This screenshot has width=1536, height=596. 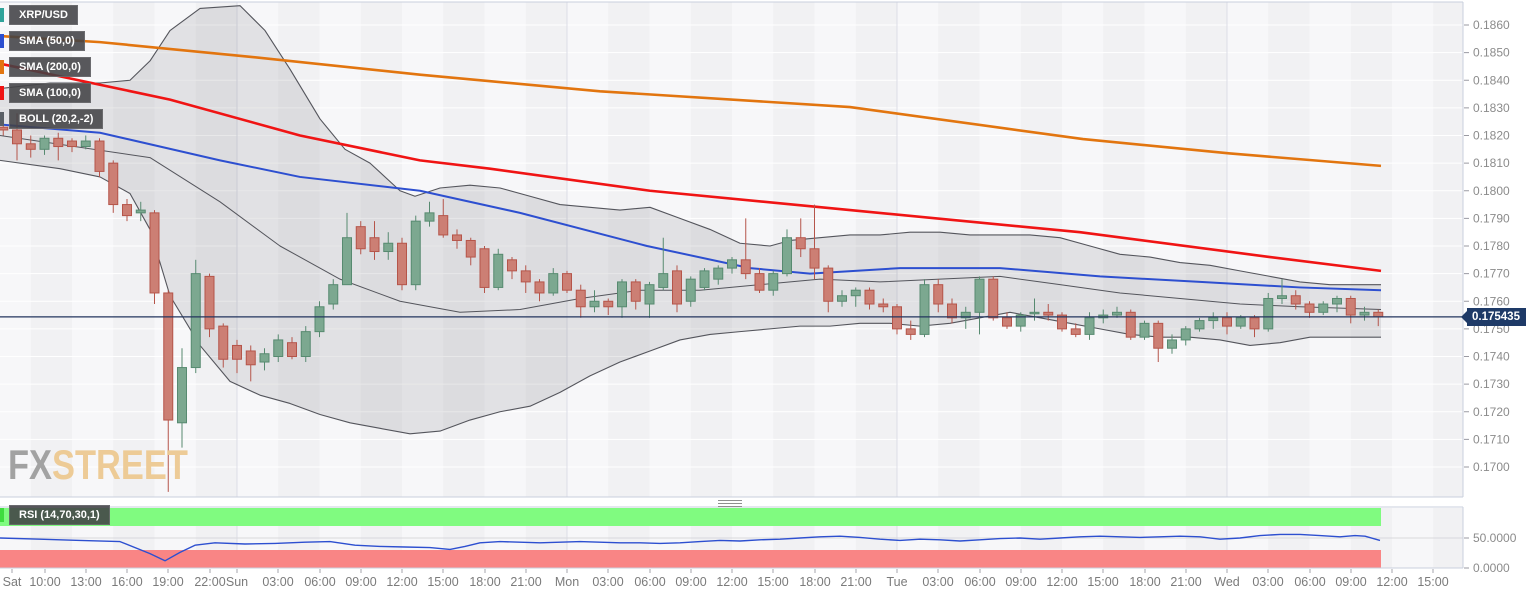 What do you see at coordinates (47, 41) in the screenshot?
I see `sma50-label: SMA (50,0)` at bounding box center [47, 41].